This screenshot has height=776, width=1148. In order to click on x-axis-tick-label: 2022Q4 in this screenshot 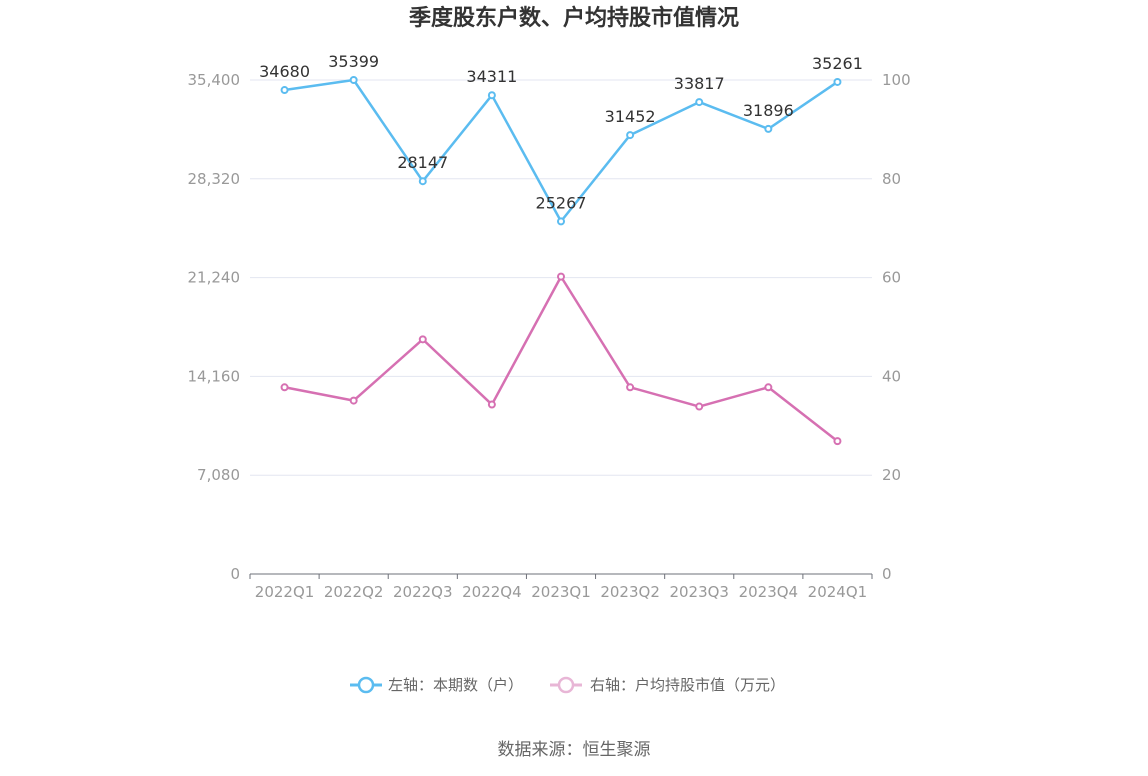, I will do `click(492, 592)`.